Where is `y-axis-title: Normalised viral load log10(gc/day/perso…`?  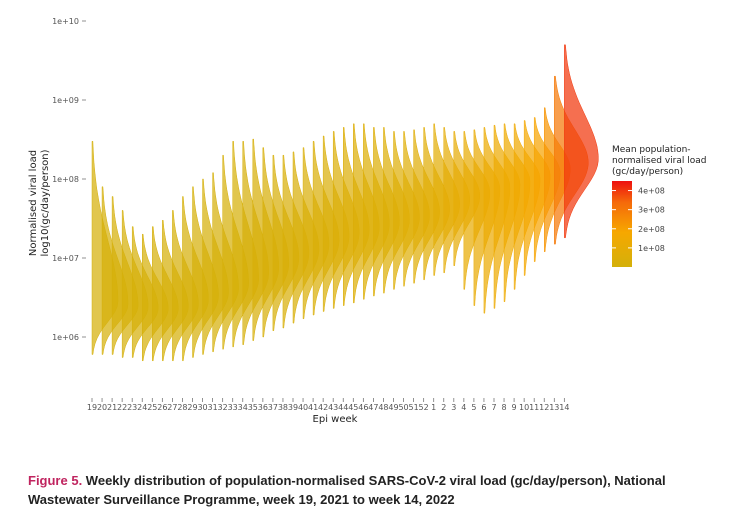
y-axis-title: Normalised viral load log10(gc/day/perso… is located at coordinates (39, 202).